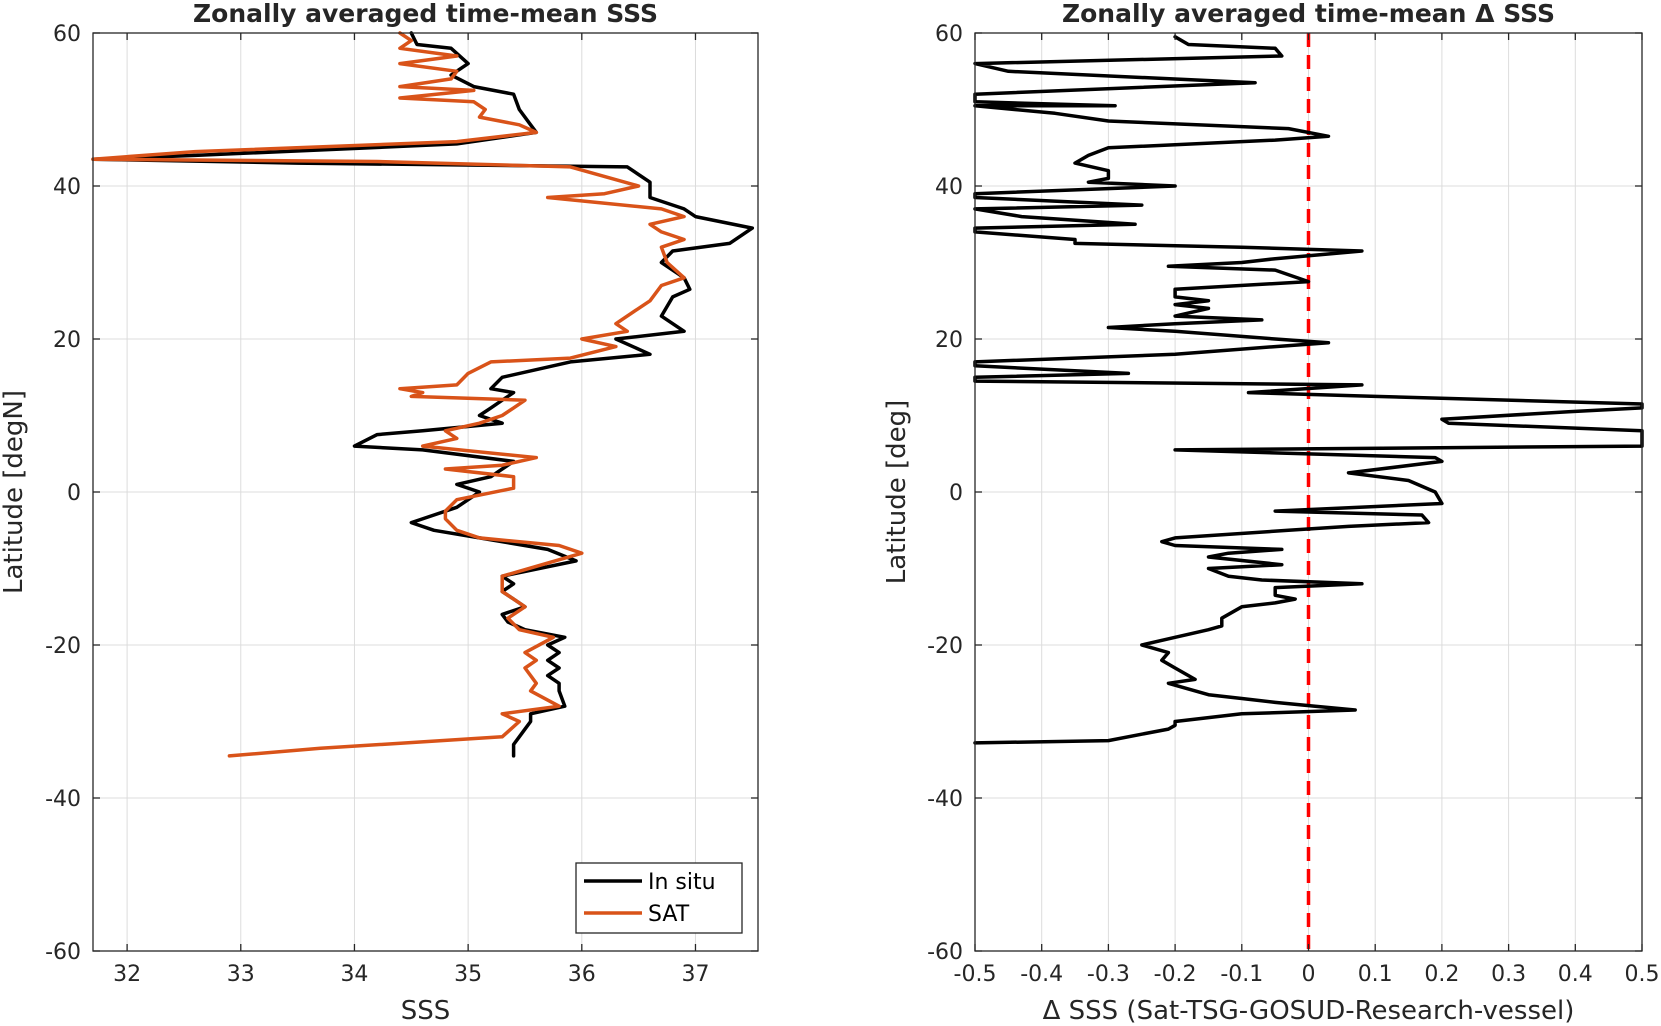  What do you see at coordinates (1241, 974) in the screenshot?
I see `x-tick-label: -0.1` at bounding box center [1241, 974].